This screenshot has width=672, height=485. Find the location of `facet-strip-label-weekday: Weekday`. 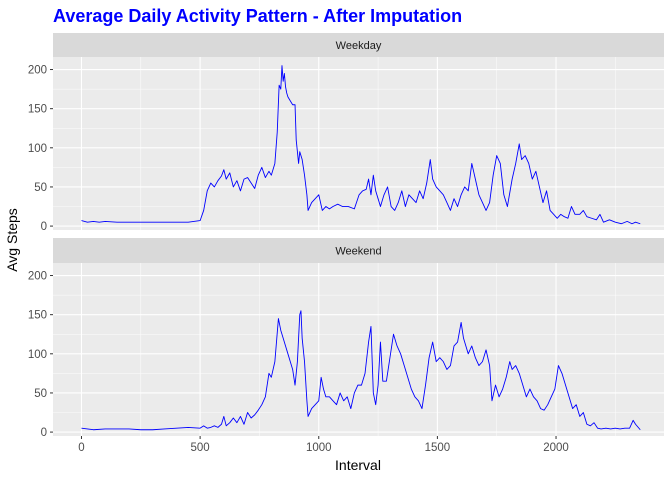

facet-strip-label-weekday: Weekday is located at coordinates (359, 46).